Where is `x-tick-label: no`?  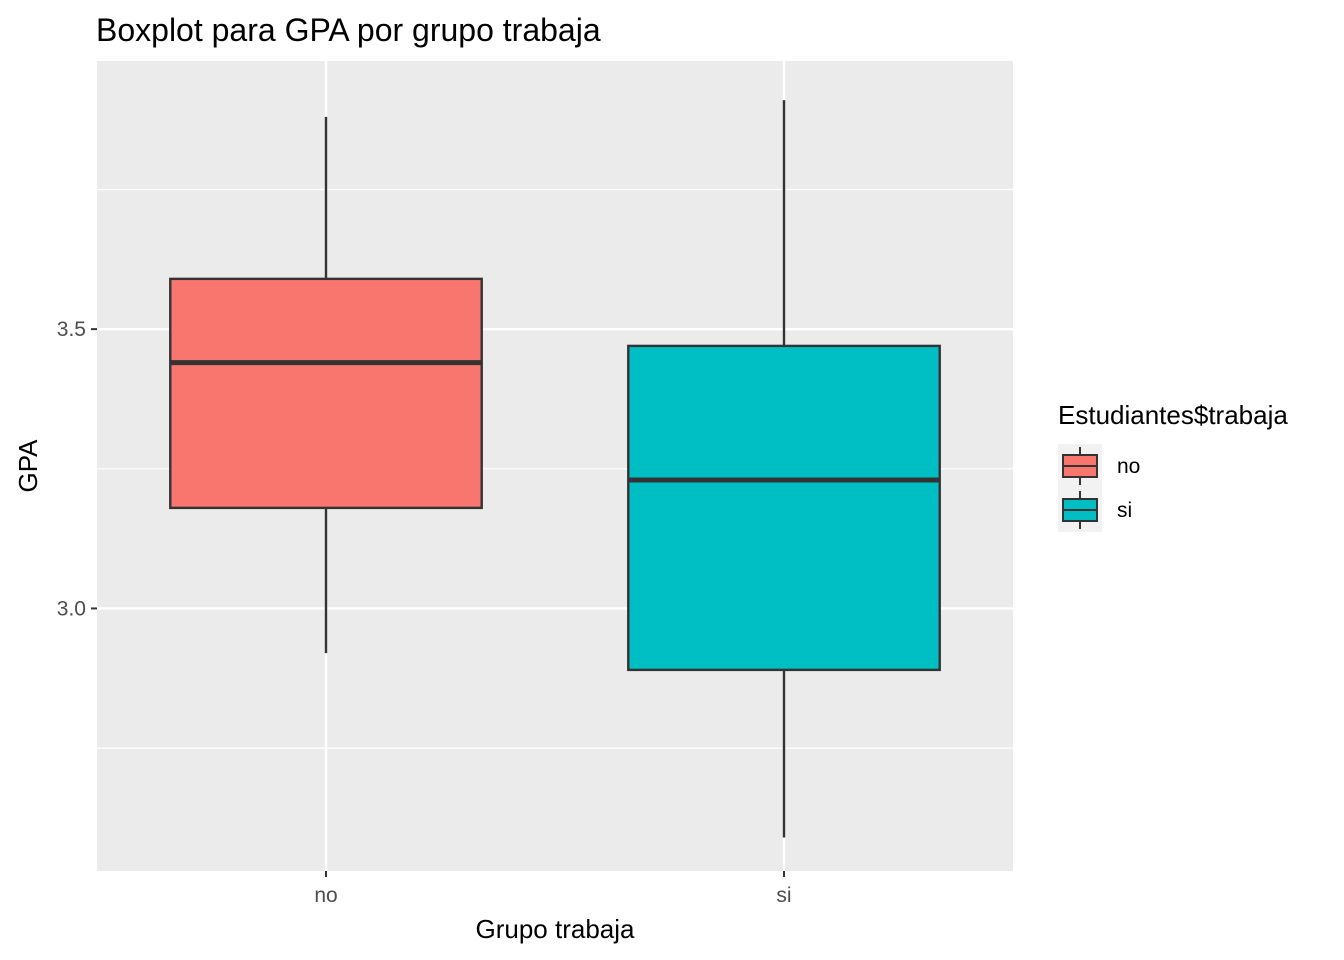 x-tick-label: no is located at coordinates (325, 895).